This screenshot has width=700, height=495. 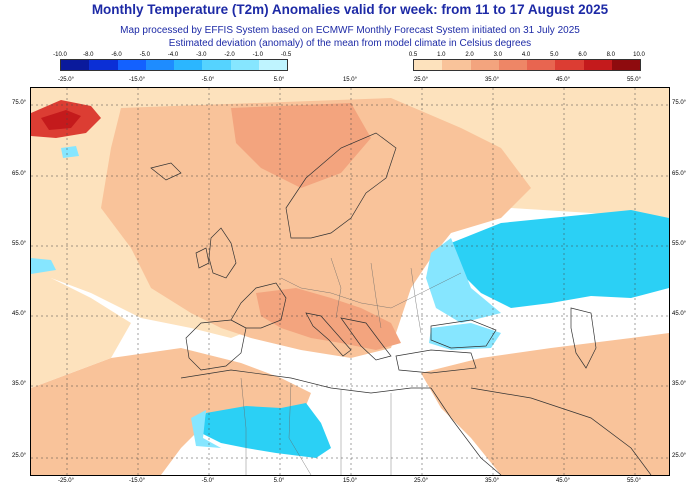 I want to click on left-latitude-label: 25.0°, so click(x=19, y=456).